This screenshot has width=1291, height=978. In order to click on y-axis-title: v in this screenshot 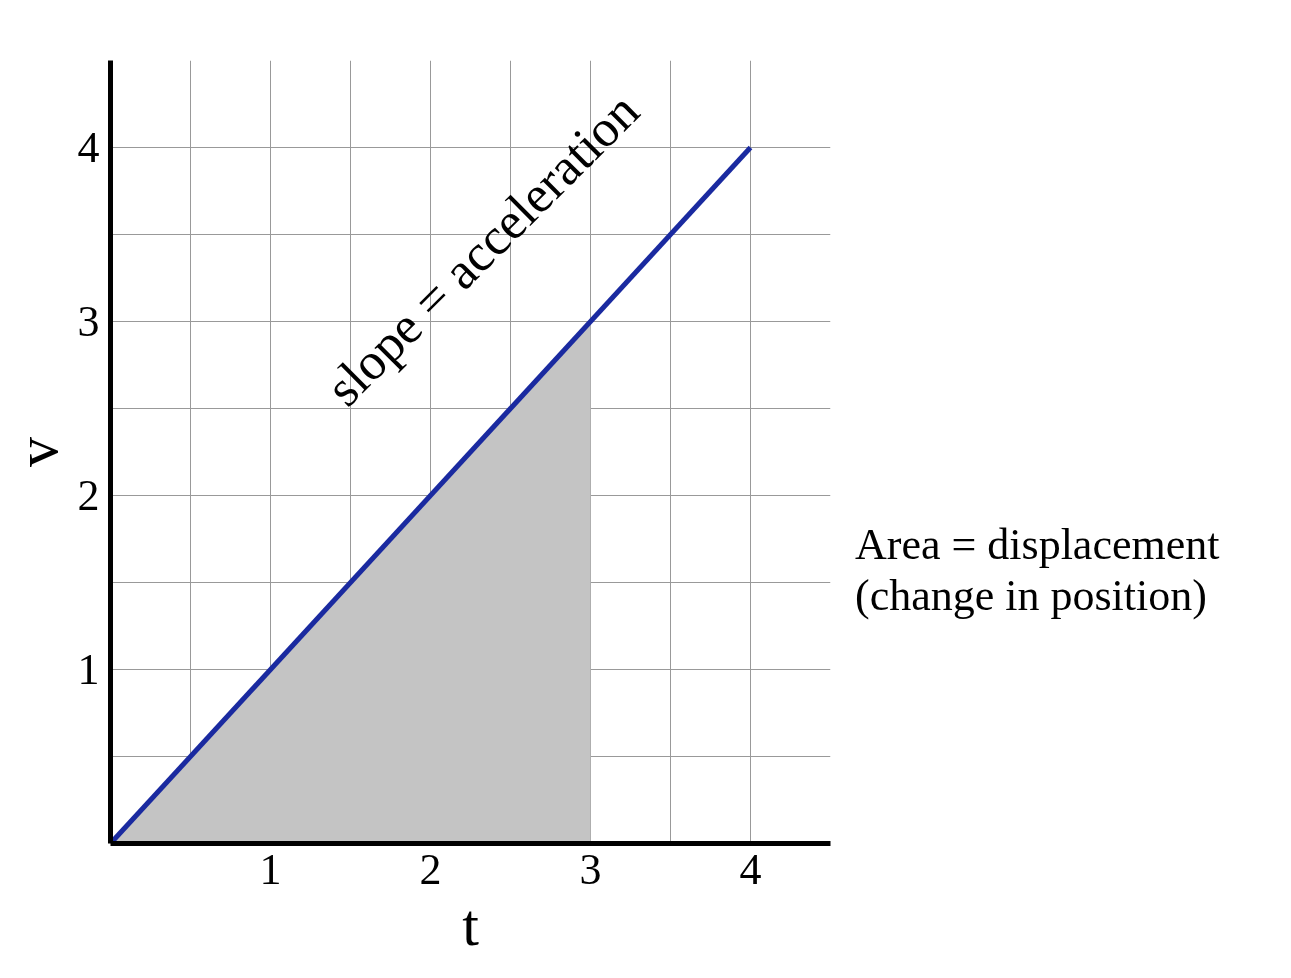, I will do `click(36, 452)`.